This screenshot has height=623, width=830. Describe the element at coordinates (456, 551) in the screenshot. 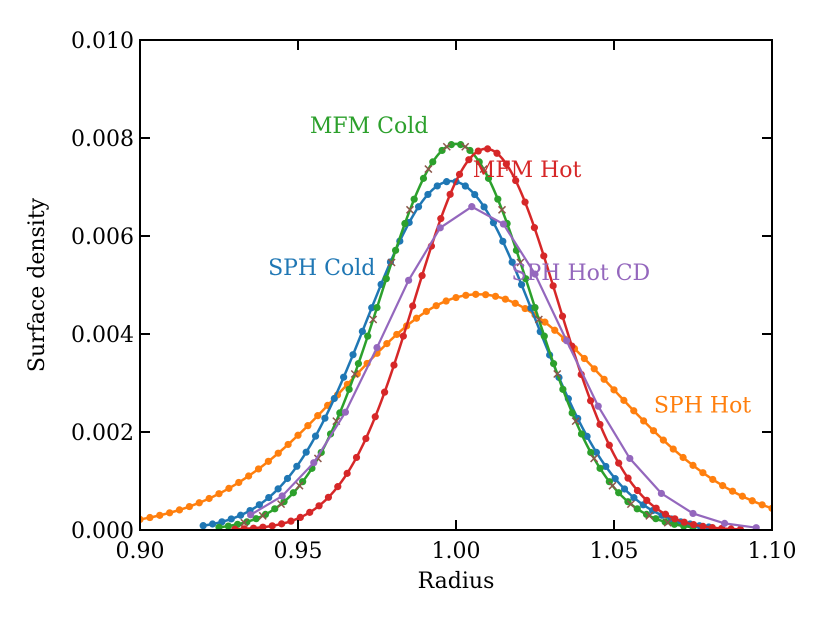

I see `x-tick-label: 1.00` at that location.